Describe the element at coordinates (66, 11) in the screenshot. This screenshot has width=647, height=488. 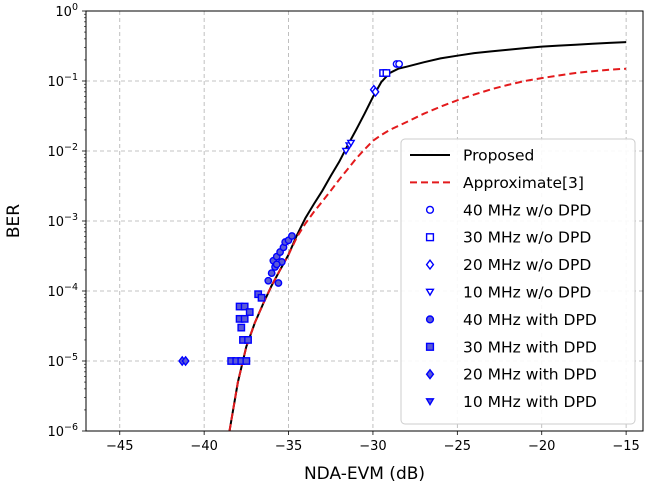
I see `y-tick-label: 10⁰` at that location.